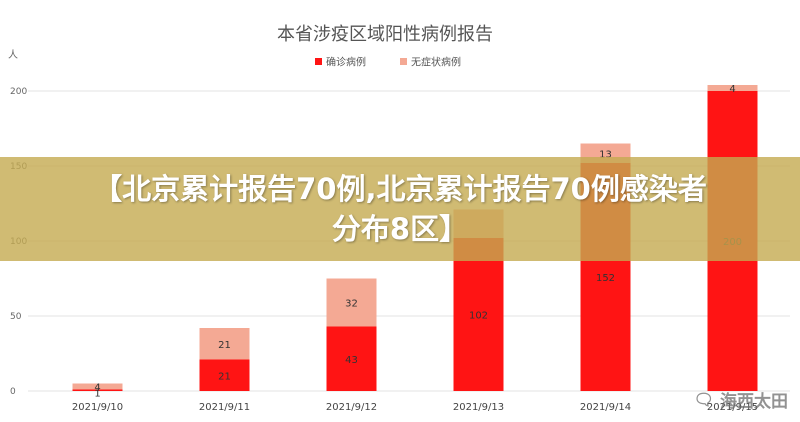  I want to click on x-tick-label-2: 2021/9/12, so click(351, 407).